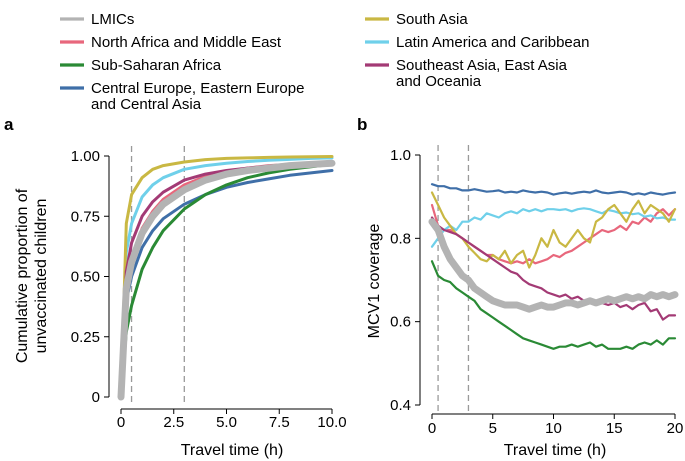  Describe the element at coordinates (226, 422) in the screenshot. I see `panel-a-x-tick-label: 5.0` at that location.